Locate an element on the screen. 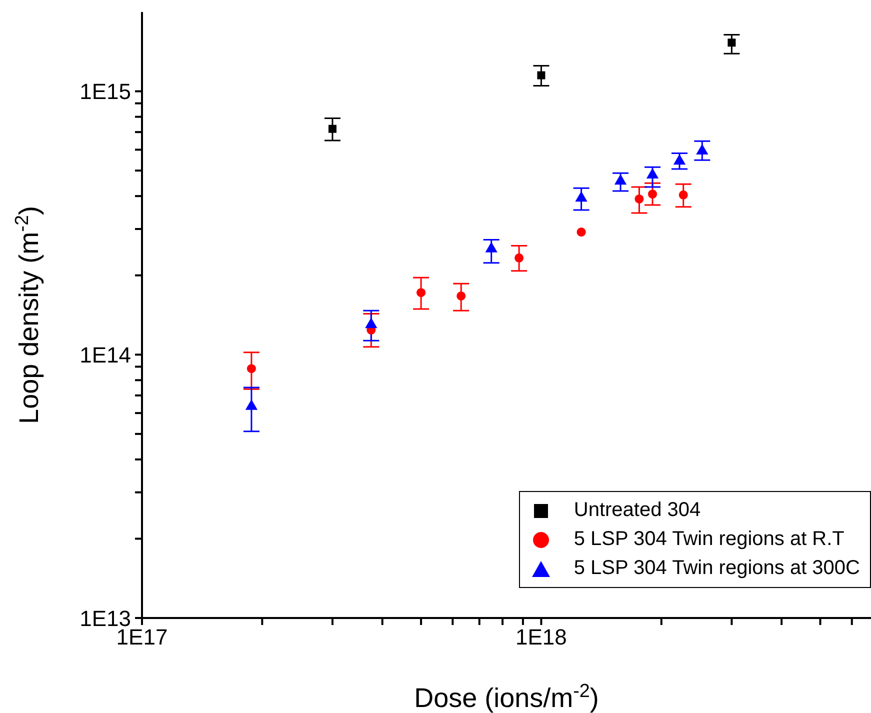 This screenshot has height=713, width=871. x-axis-title: Dose (ions/m$^{-2}$) is located at coordinates (506, 696).